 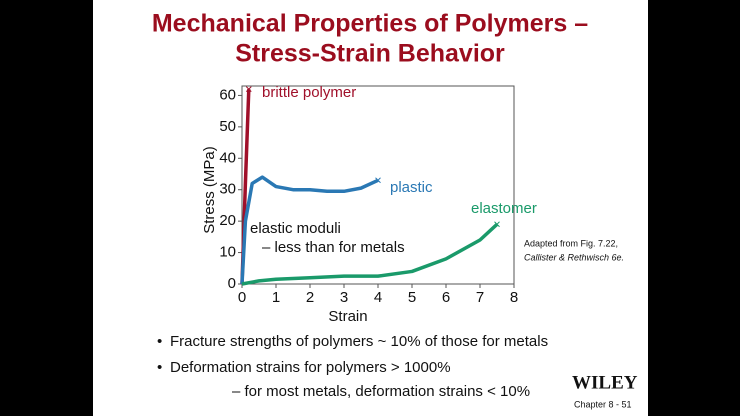 What do you see at coordinates (310, 367) in the screenshot?
I see `bullet: Deformation strains for polymers > 1000%` at bounding box center [310, 367].